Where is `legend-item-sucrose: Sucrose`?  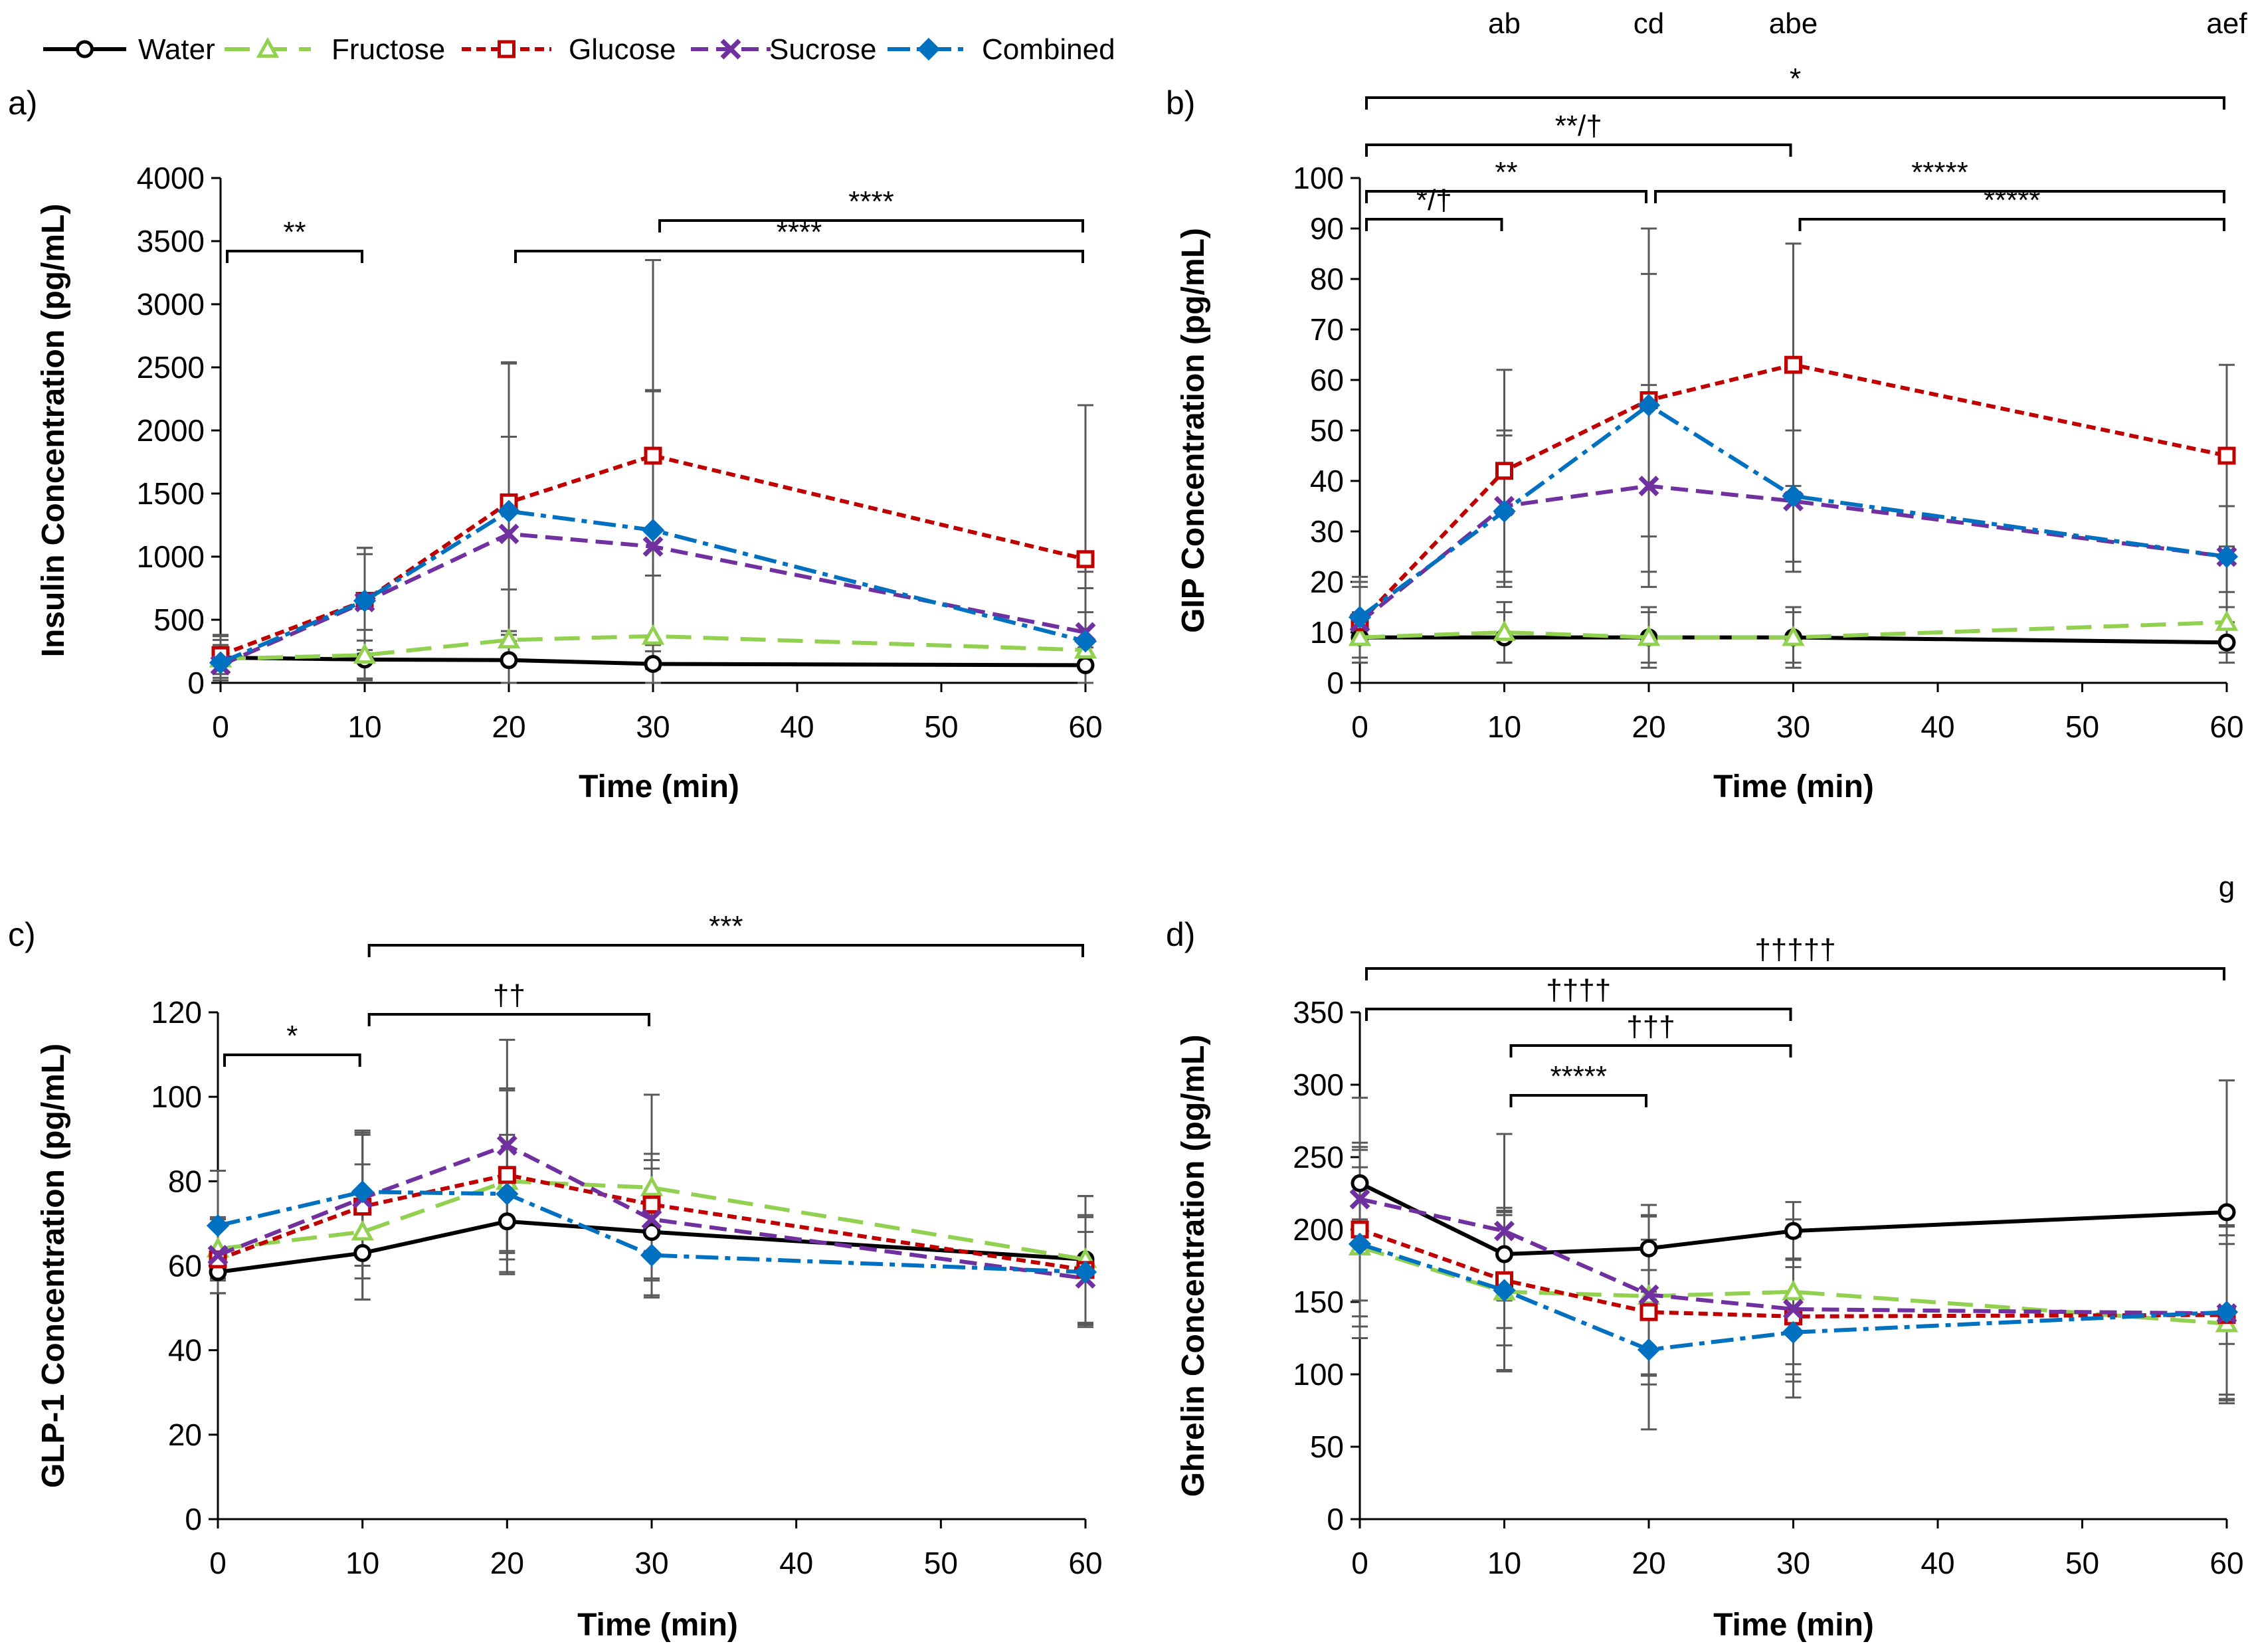 legend-item-sucrose: Sucrose is located at coordinates (783, 49).